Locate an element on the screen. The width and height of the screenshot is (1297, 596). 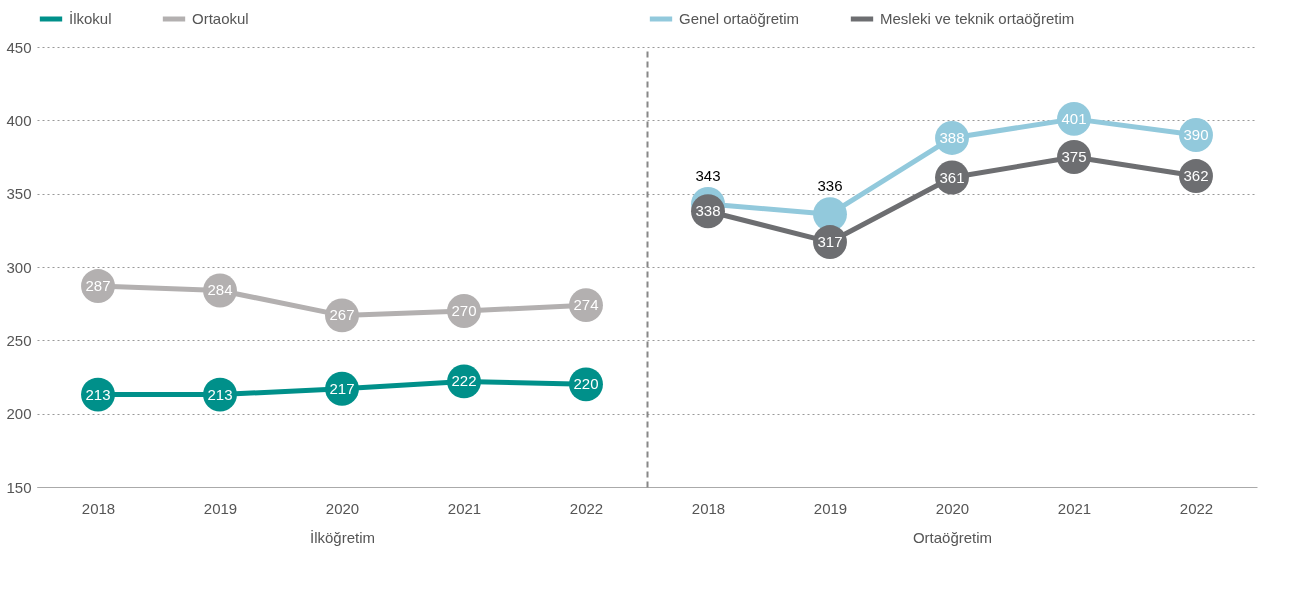
data-label: 317 is located at coordinates (830, 242).